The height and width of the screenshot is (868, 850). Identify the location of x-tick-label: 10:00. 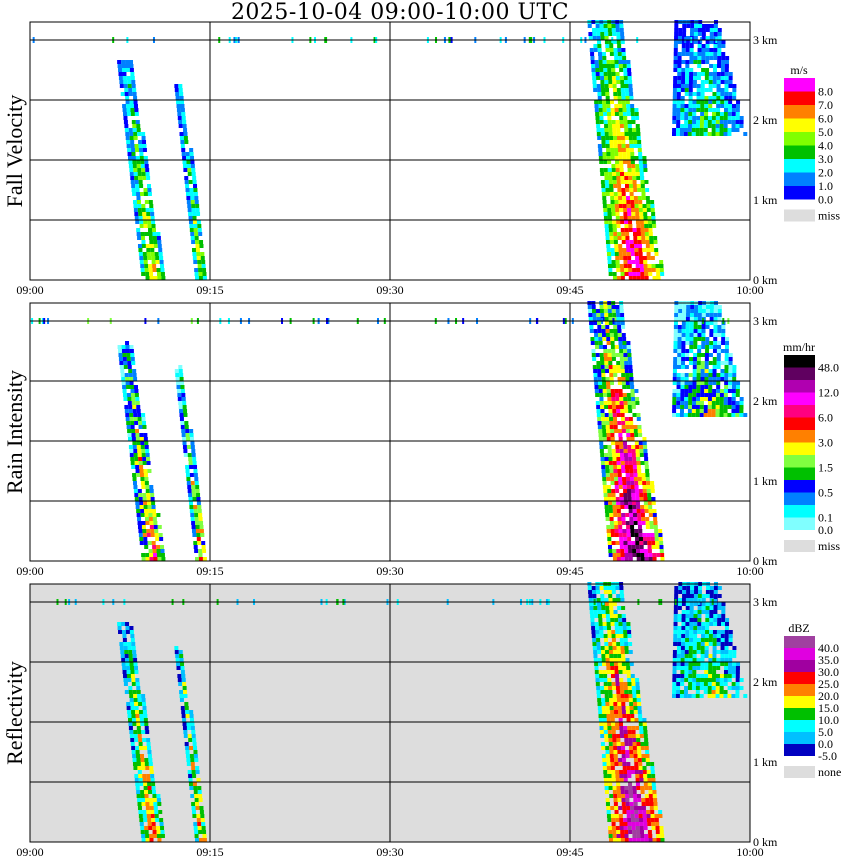
(749, 852).